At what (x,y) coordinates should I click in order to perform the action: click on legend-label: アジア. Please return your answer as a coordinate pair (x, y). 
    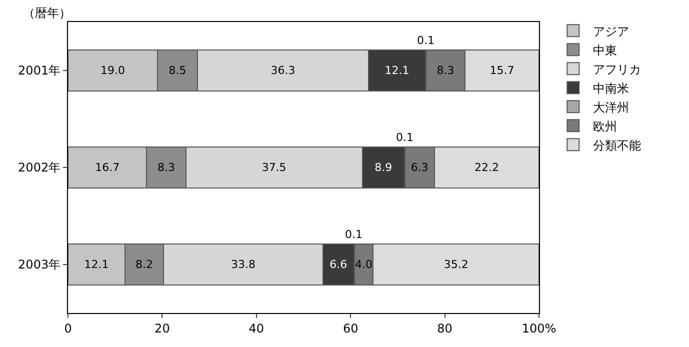
    Looking at the image, I should click on (611, 31).